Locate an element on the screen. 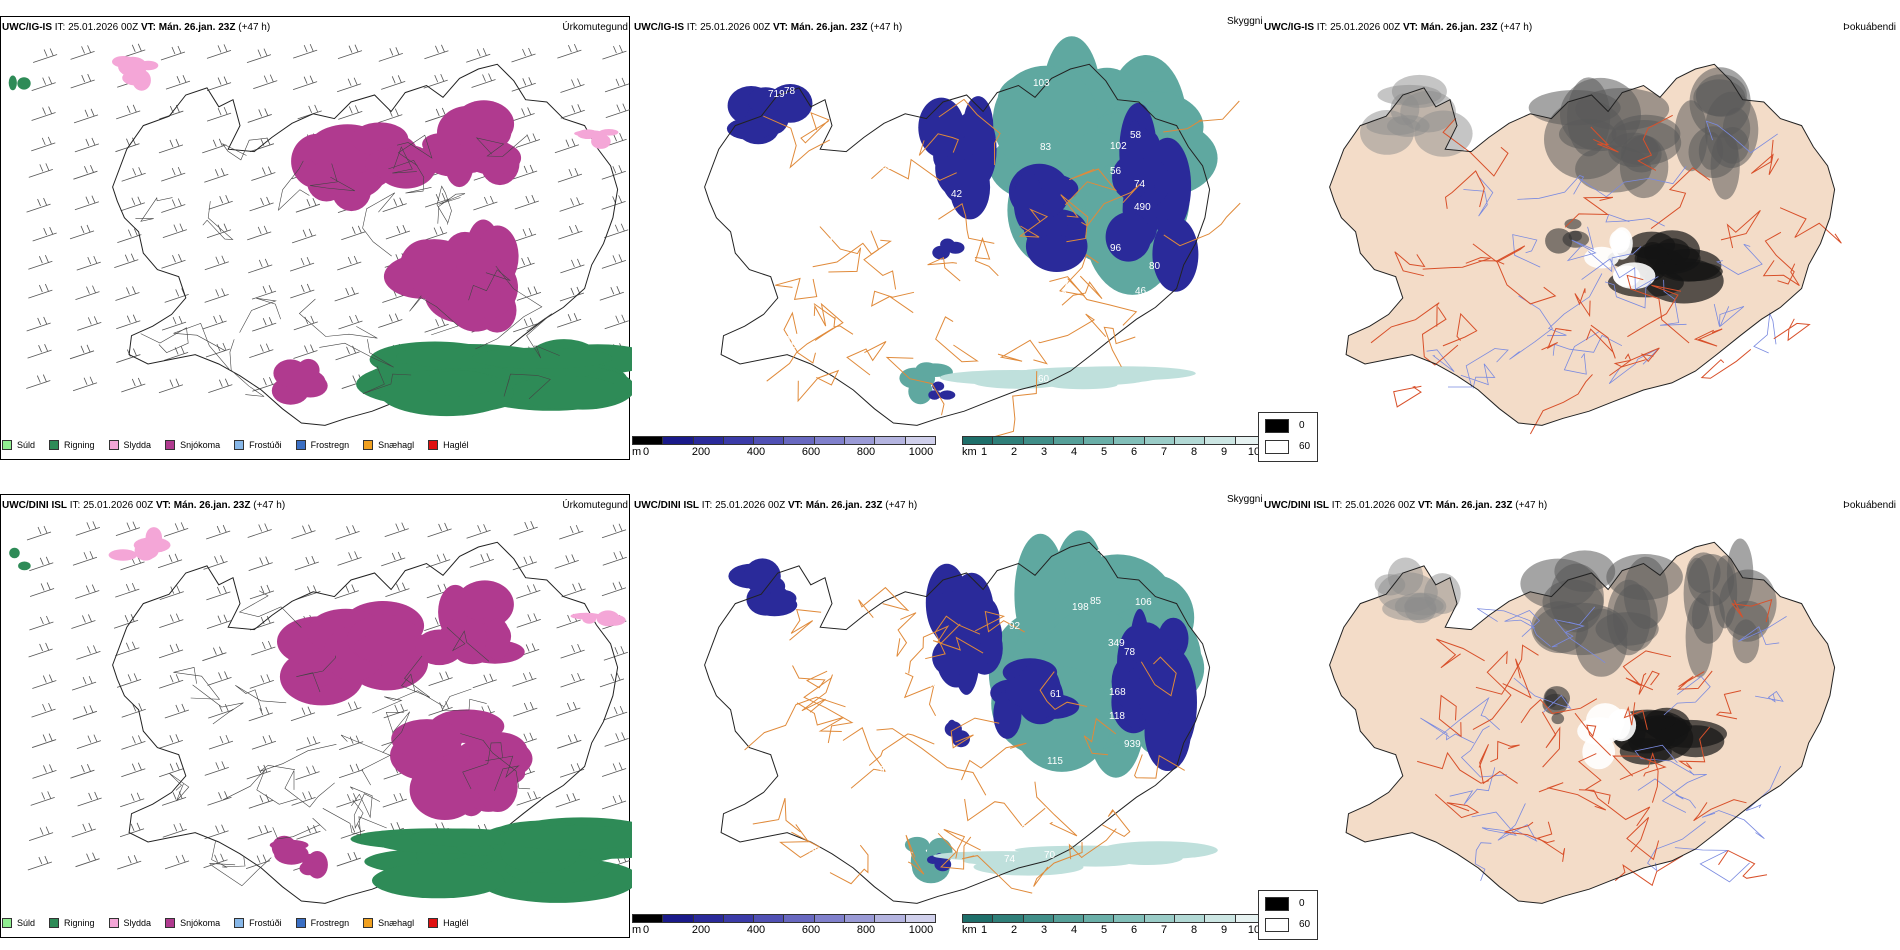 Image resolution: width=1900 pixels, height=950 pixels. fog-legend: 0 60 is located at coordinates (1288, 437).